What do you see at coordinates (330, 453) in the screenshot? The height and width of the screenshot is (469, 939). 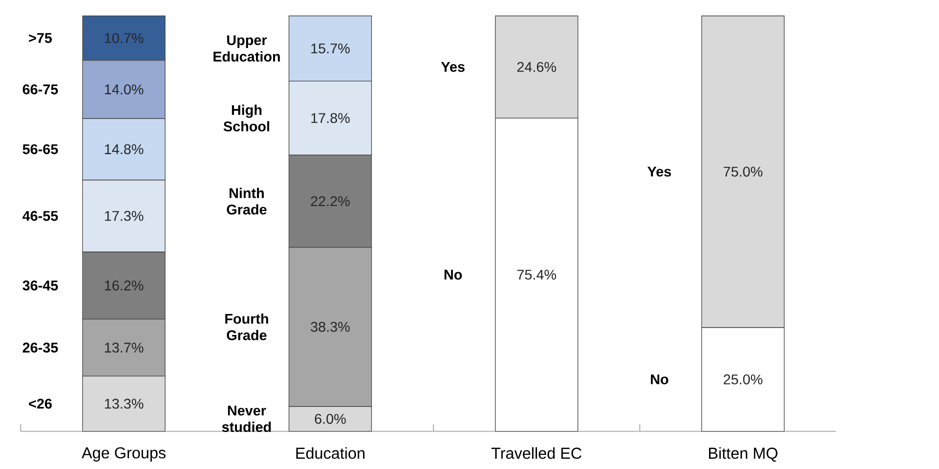 I see `x-tick-label: Education` at bounding box center [330, 453].